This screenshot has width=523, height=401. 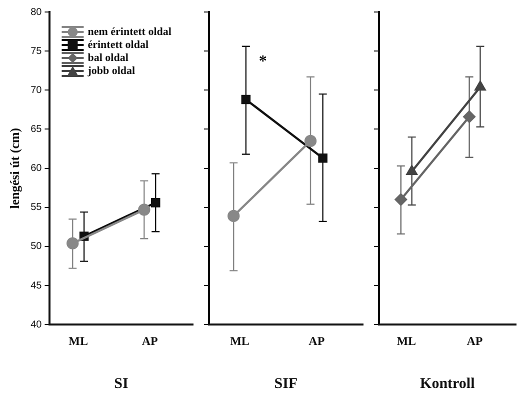 I want to click on y-tick-label: 65, so click(x=36, y=129).